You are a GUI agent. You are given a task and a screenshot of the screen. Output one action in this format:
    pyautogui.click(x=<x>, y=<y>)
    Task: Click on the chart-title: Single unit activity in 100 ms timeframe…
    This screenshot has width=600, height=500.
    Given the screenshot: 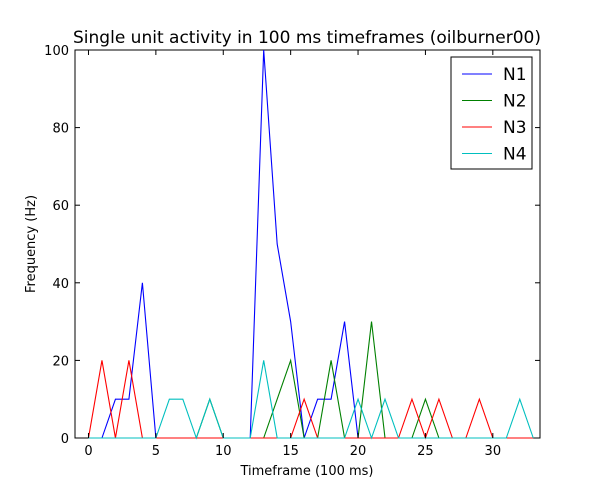 What is the action you would take?
    pyautogui.click(x=307, y=38)
    